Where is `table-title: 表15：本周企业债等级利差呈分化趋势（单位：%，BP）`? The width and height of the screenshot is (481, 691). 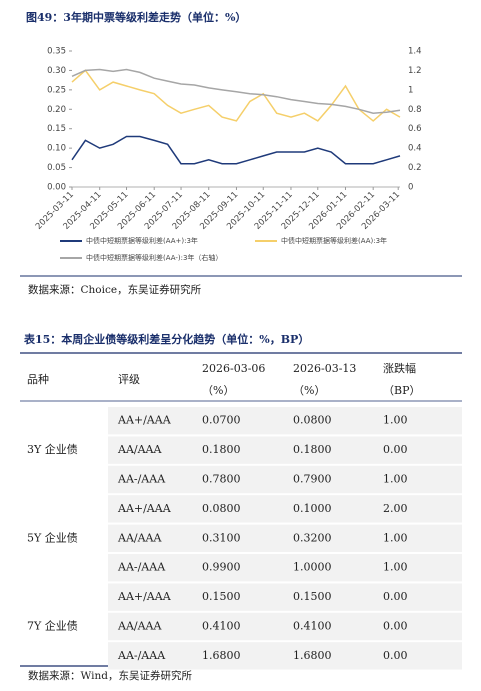
table-title: 表15：本周企业债等级利差呈分化趋势（单位：%，BP） is located at coordinates (166, 339).